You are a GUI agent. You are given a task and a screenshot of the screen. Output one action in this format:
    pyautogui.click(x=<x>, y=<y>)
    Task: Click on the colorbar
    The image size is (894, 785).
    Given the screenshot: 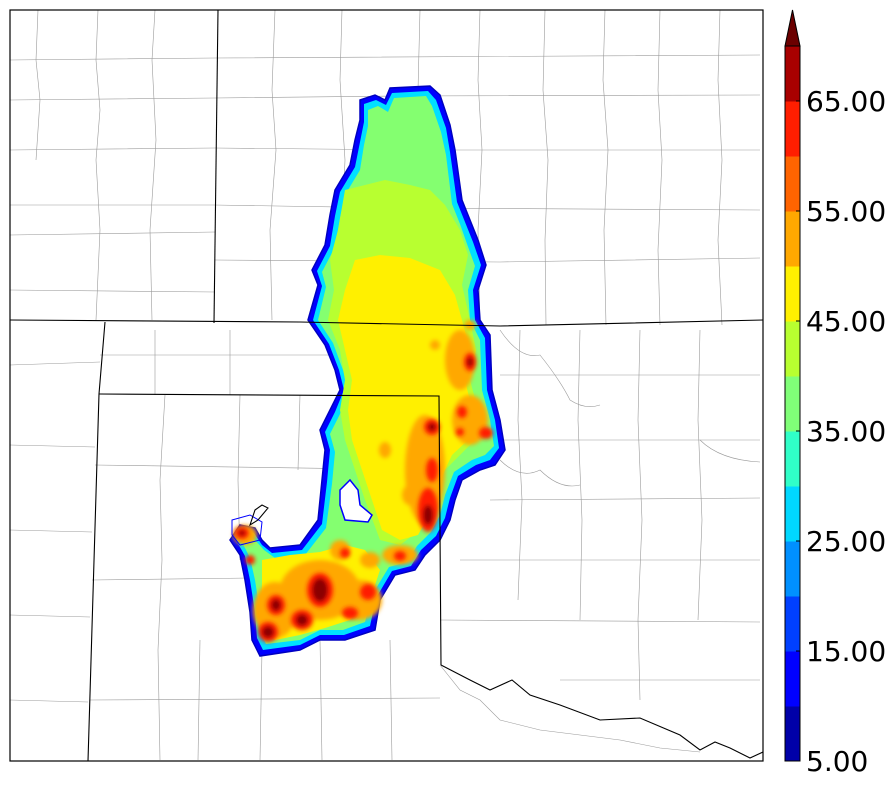 What is the action you would take?
    pyautogui.click(x=792, y=385)
    